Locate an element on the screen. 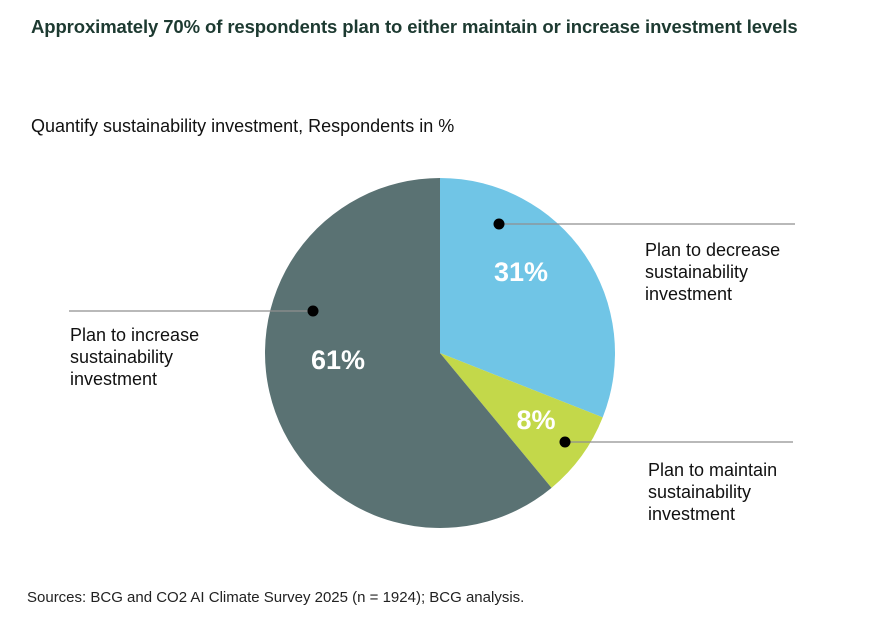 This screenshot has width=890, height=627. callout-line: Plan to maintain is located at coordinates (713, 470).